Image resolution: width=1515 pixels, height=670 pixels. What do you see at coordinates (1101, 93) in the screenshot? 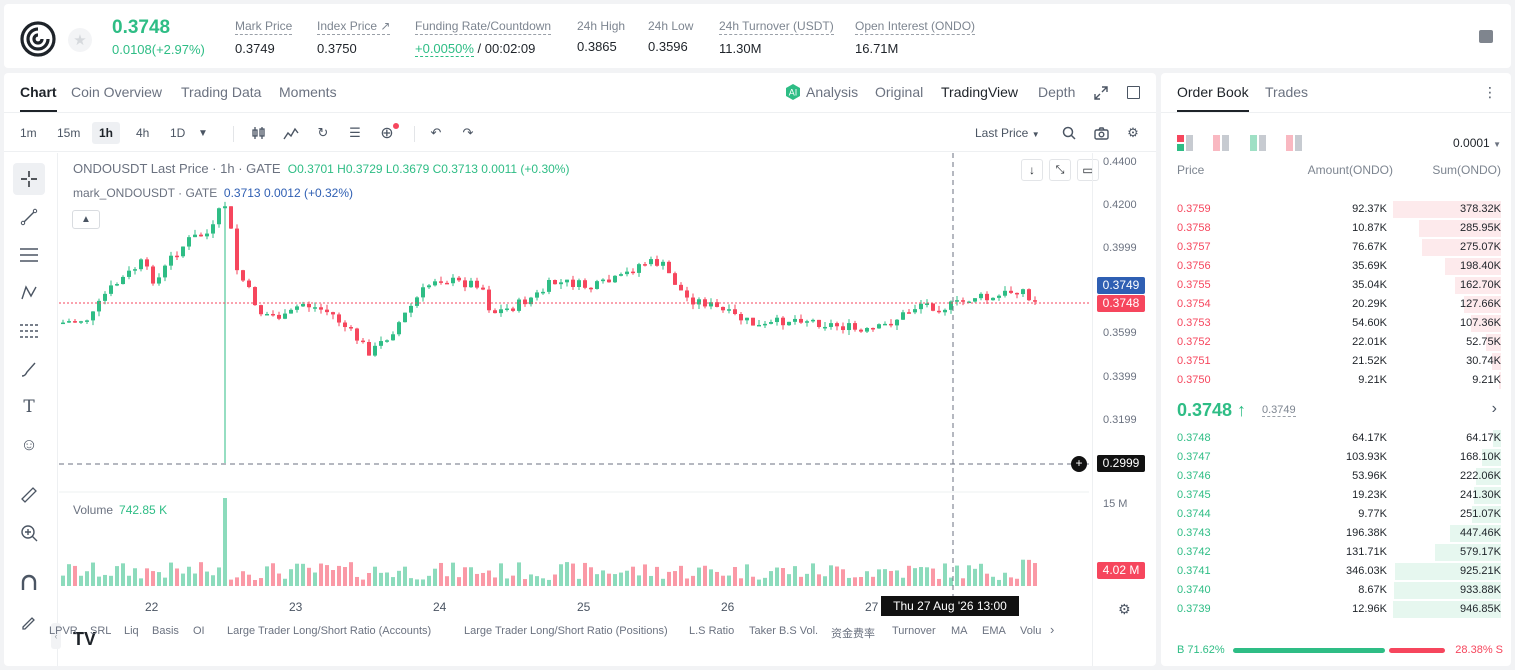
I see `expand-icon` at bounding box center [1101, 93].